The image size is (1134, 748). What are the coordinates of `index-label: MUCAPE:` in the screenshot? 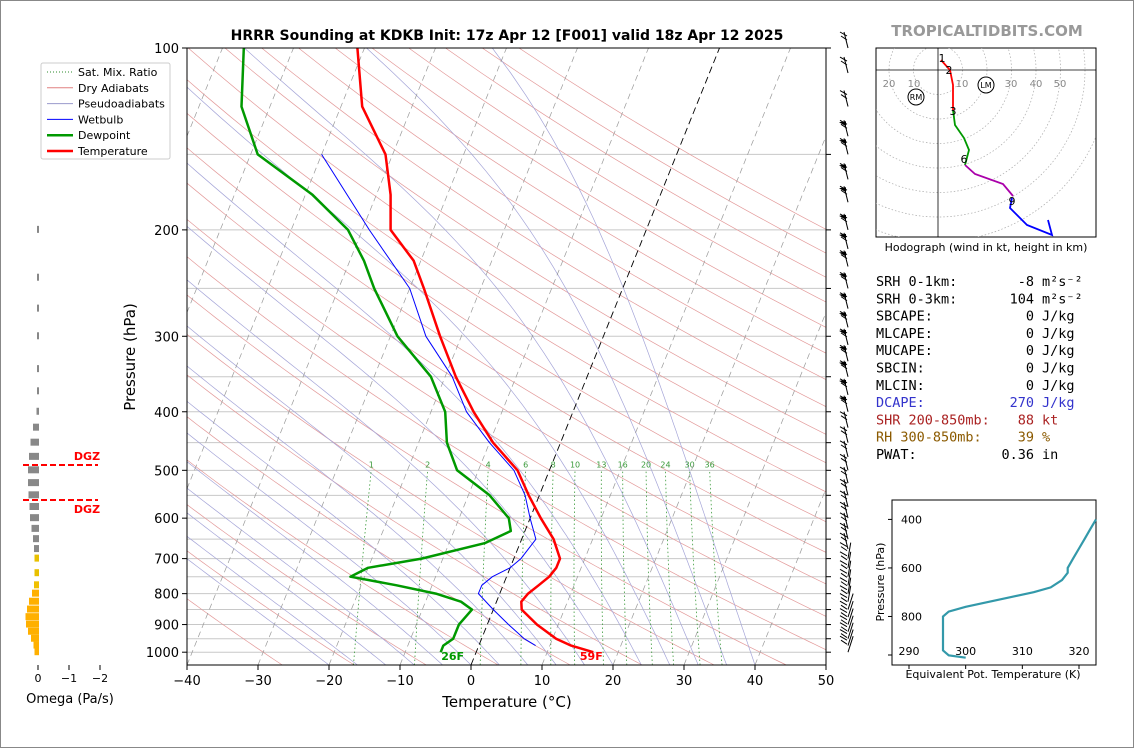 It's located at (904, 351).